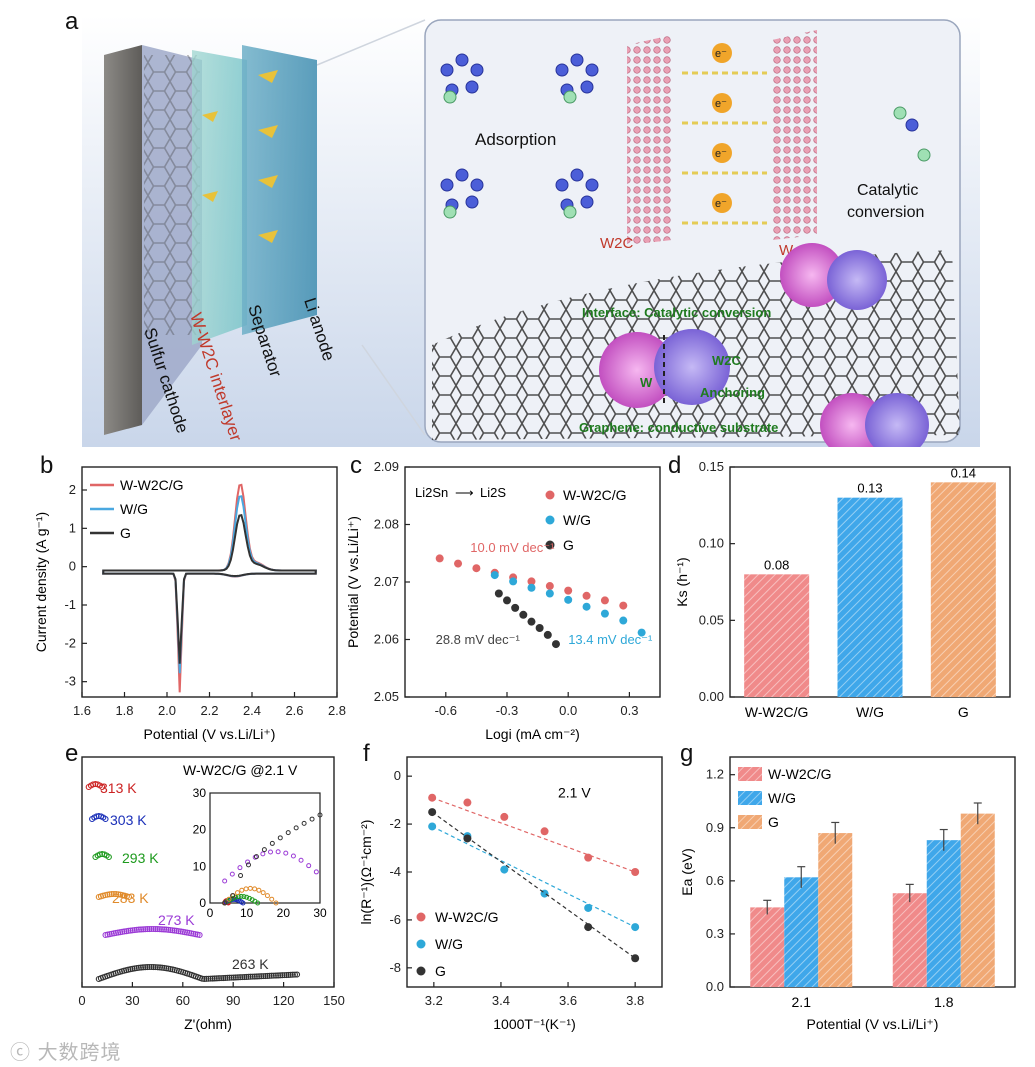 The image size is (1035, 1067). I want to click on e-temp-label-3: 293 K, so click(140, 858).